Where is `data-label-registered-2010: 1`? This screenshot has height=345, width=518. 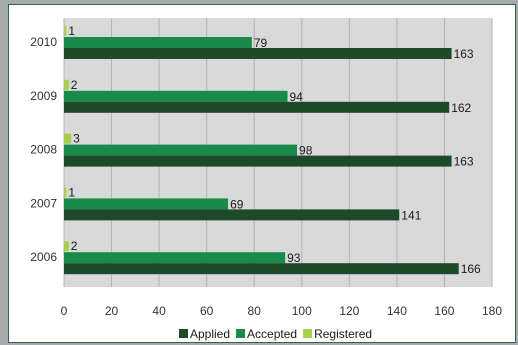 data-label-registered-2010: 1 is located at coordinates (71, 31).